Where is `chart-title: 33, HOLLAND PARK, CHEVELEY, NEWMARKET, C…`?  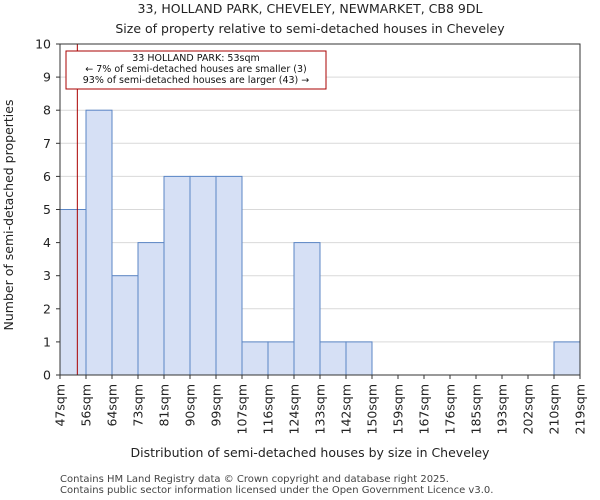 chart-title: 33, HOLLAND PARK, CHEVELEY, NEWMARKET, C… is located at coordinates (310, 8).